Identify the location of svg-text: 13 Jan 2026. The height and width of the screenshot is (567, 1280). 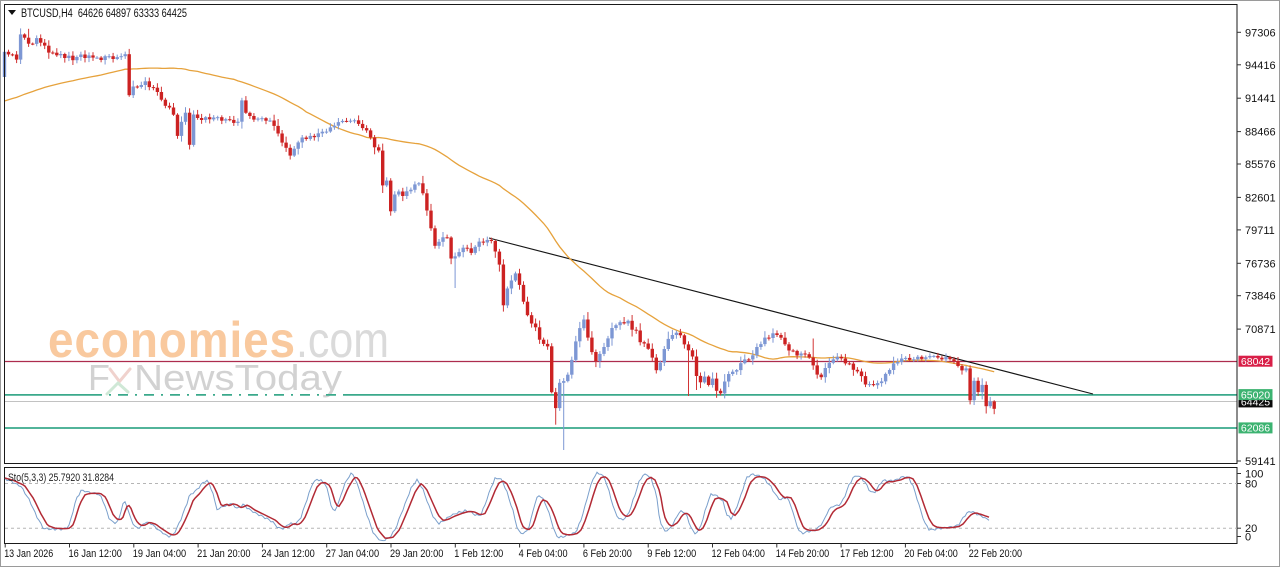
(28, 554).